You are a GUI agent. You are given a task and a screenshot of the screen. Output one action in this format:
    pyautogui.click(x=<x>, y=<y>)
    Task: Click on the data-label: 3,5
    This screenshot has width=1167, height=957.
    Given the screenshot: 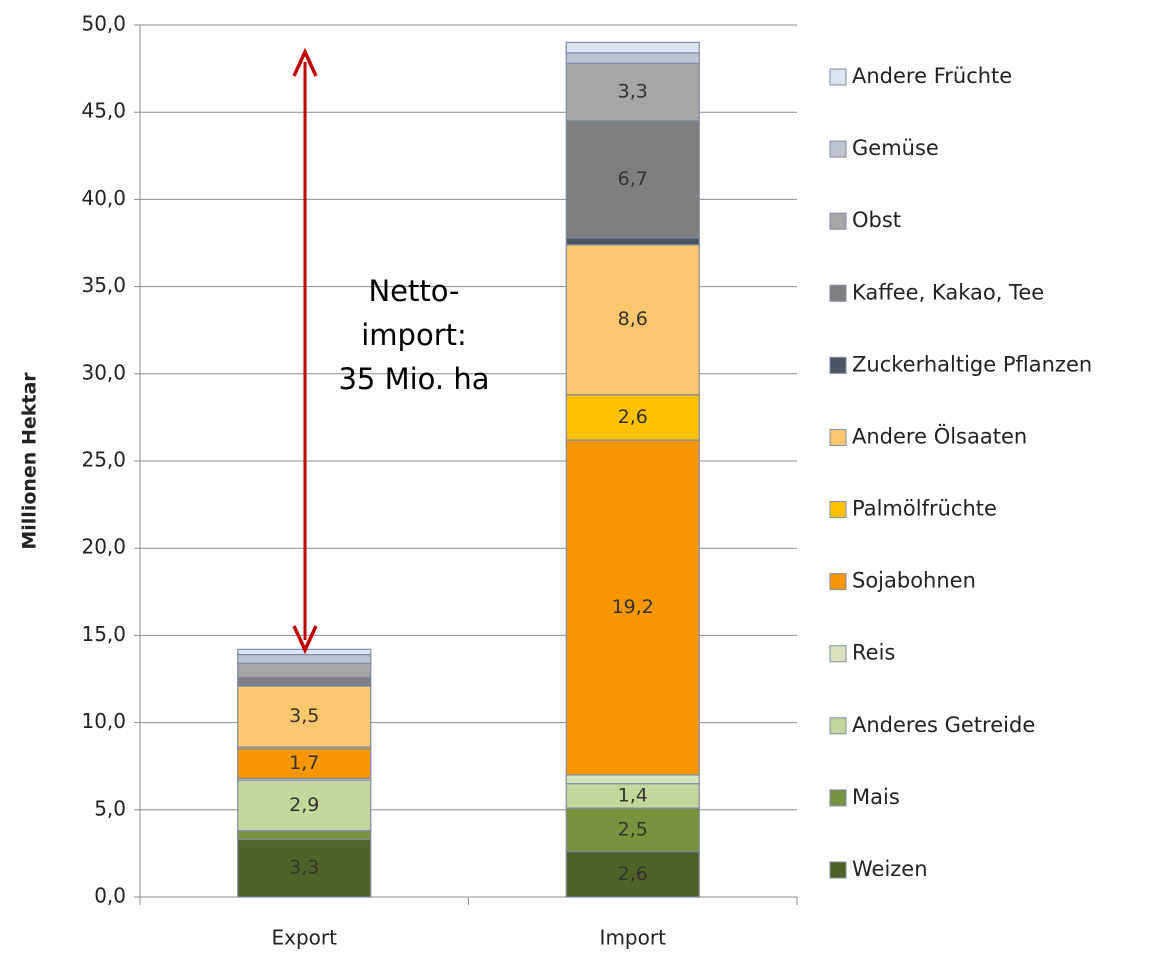 What is the action you would take?
    pyautogui.click(x=304, y=716)
    